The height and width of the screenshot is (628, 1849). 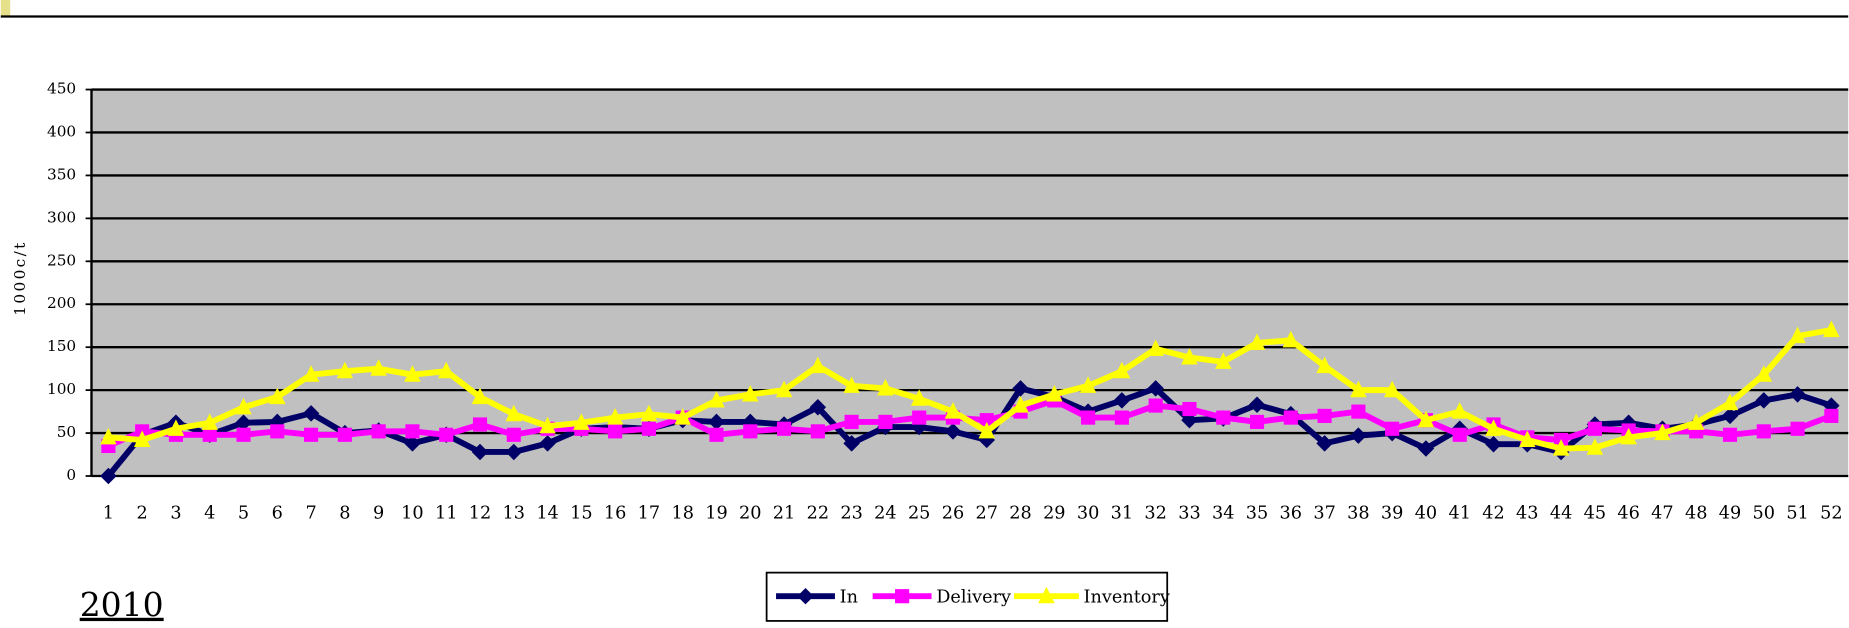 I want to click on x-tick-label: 42, so click(x=1493, y=514).